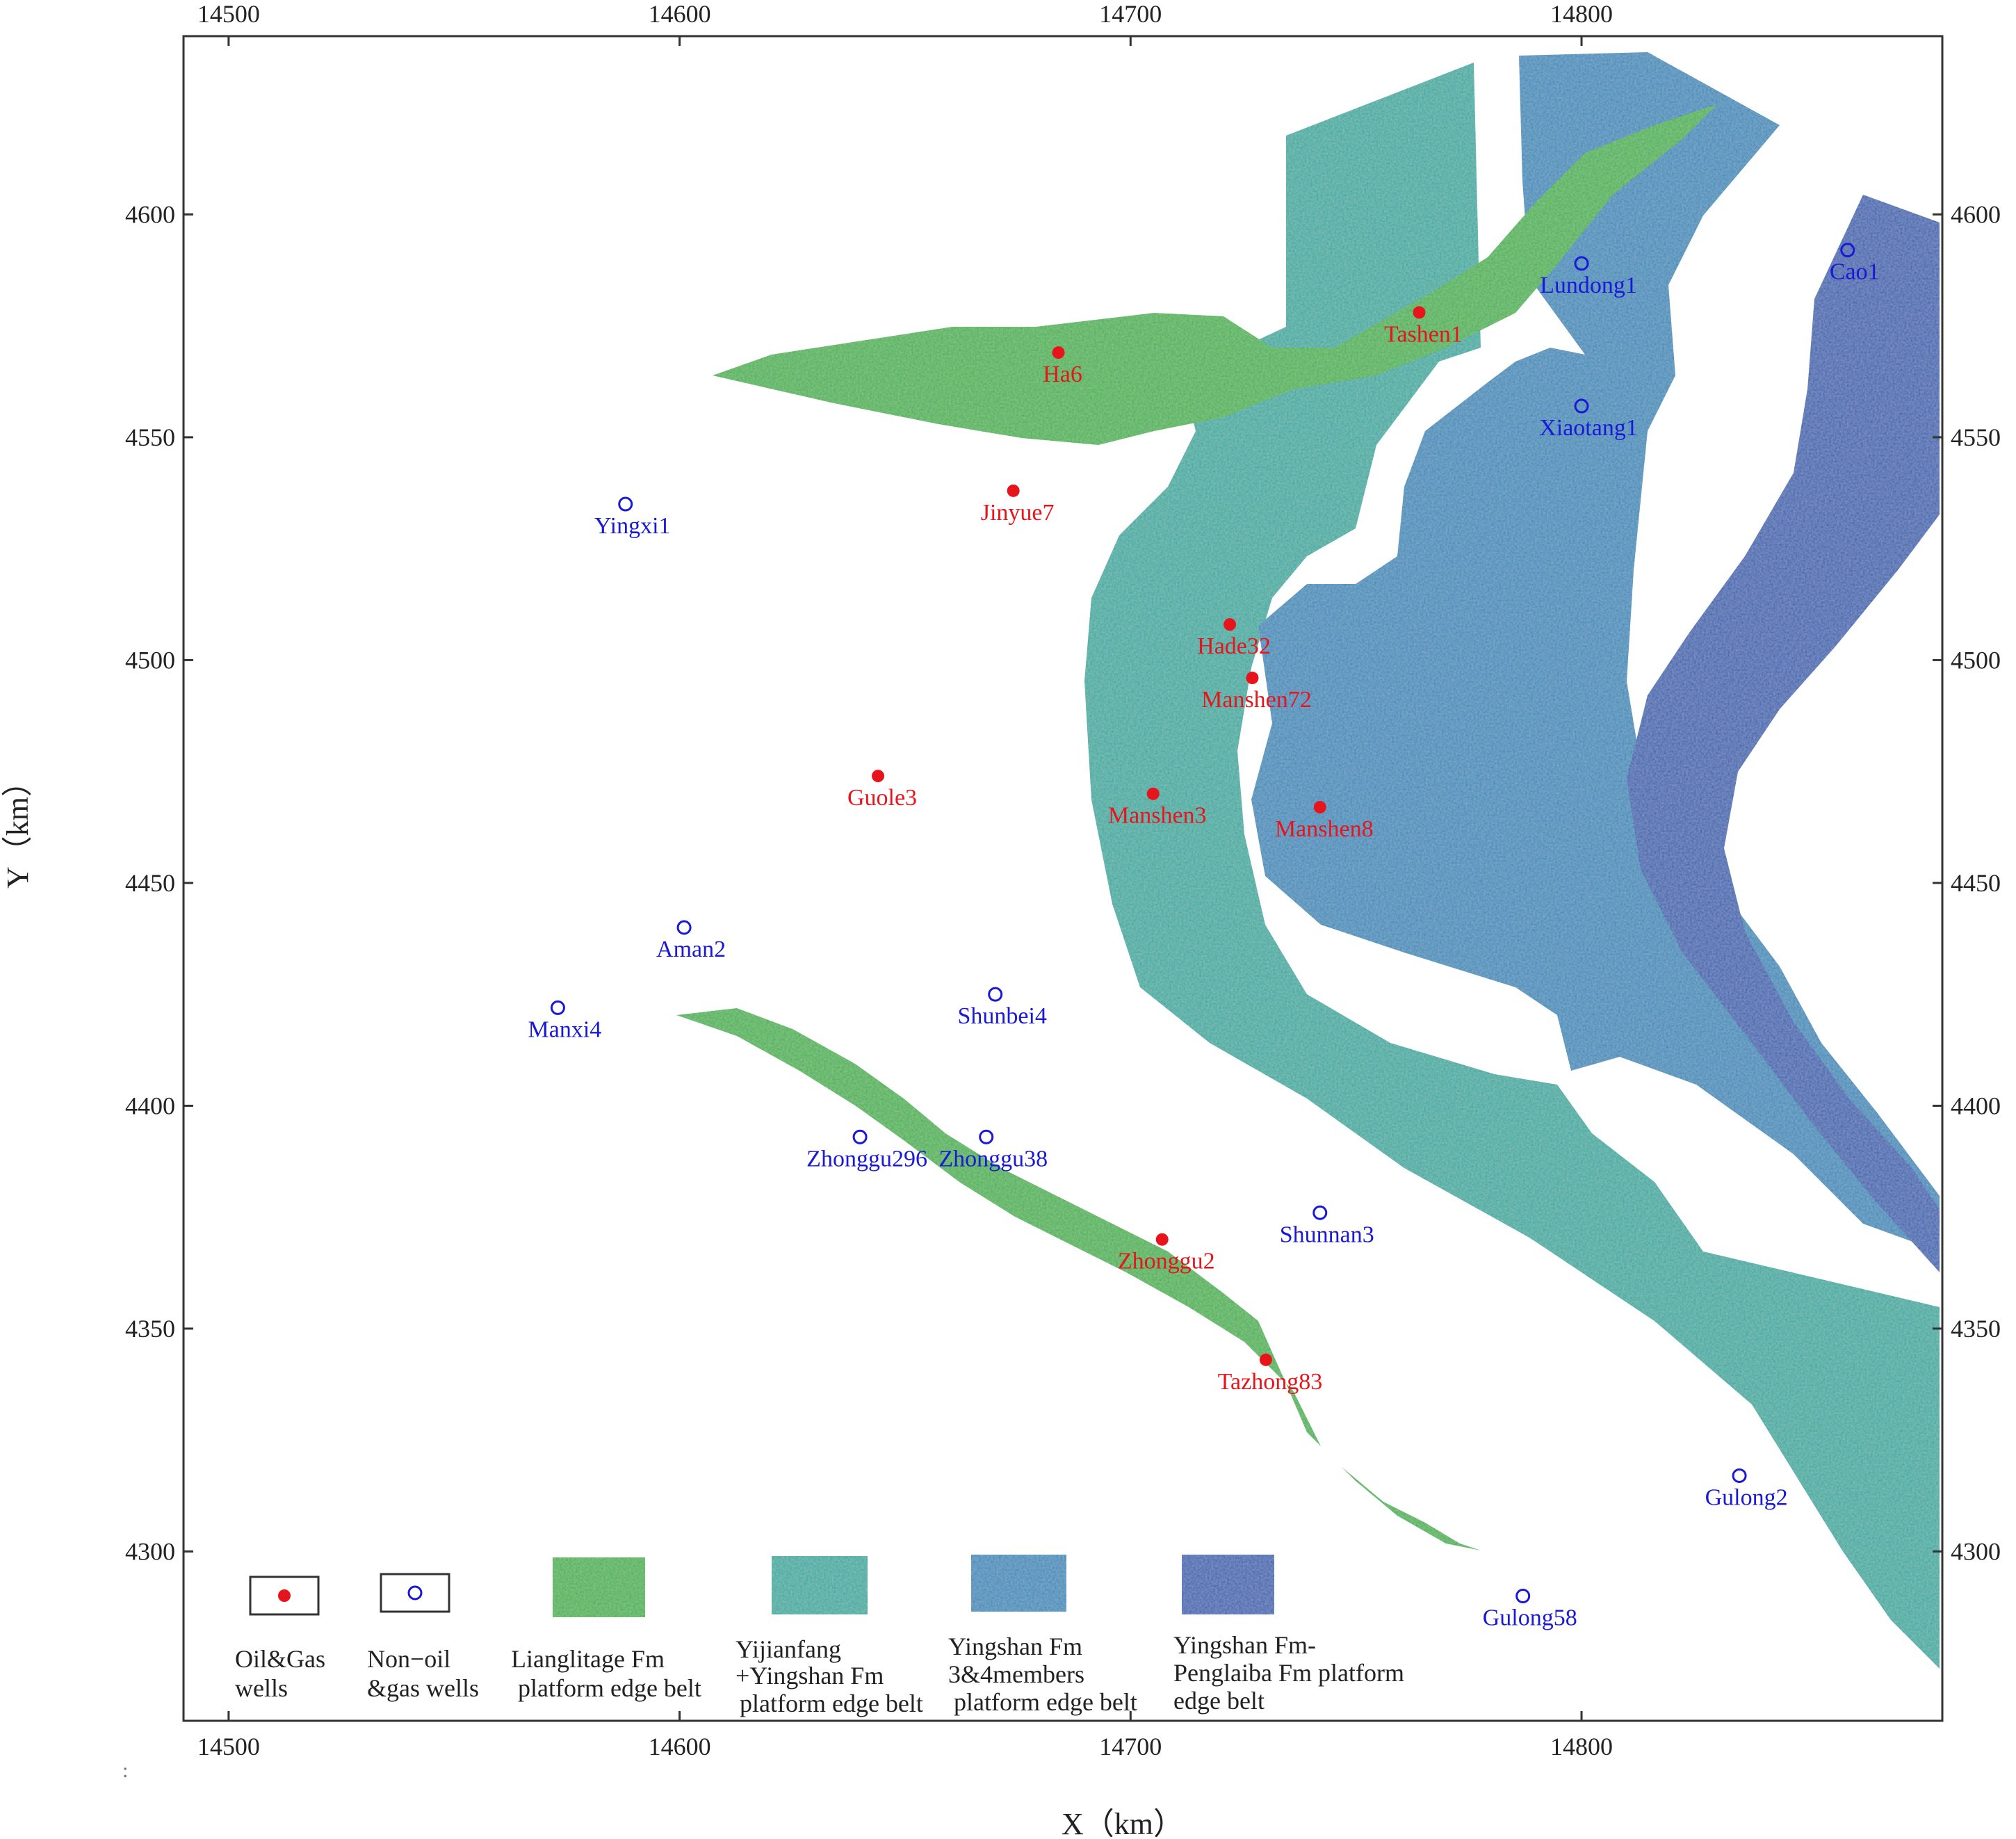  What do you see at coordinates (1015, 1647) in the screenshot?
I see `legend-yingshan34-line1: Yingshan Fm` at bounding box center [1015, 1647].